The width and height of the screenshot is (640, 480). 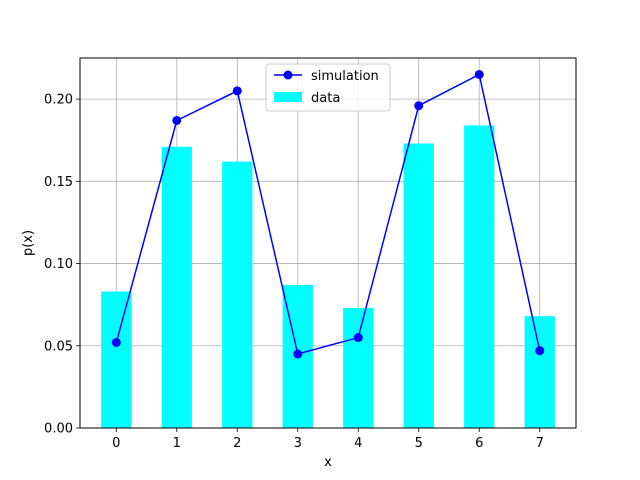 I want to click on x-tick-label: 3, so click(x=298, y=443).